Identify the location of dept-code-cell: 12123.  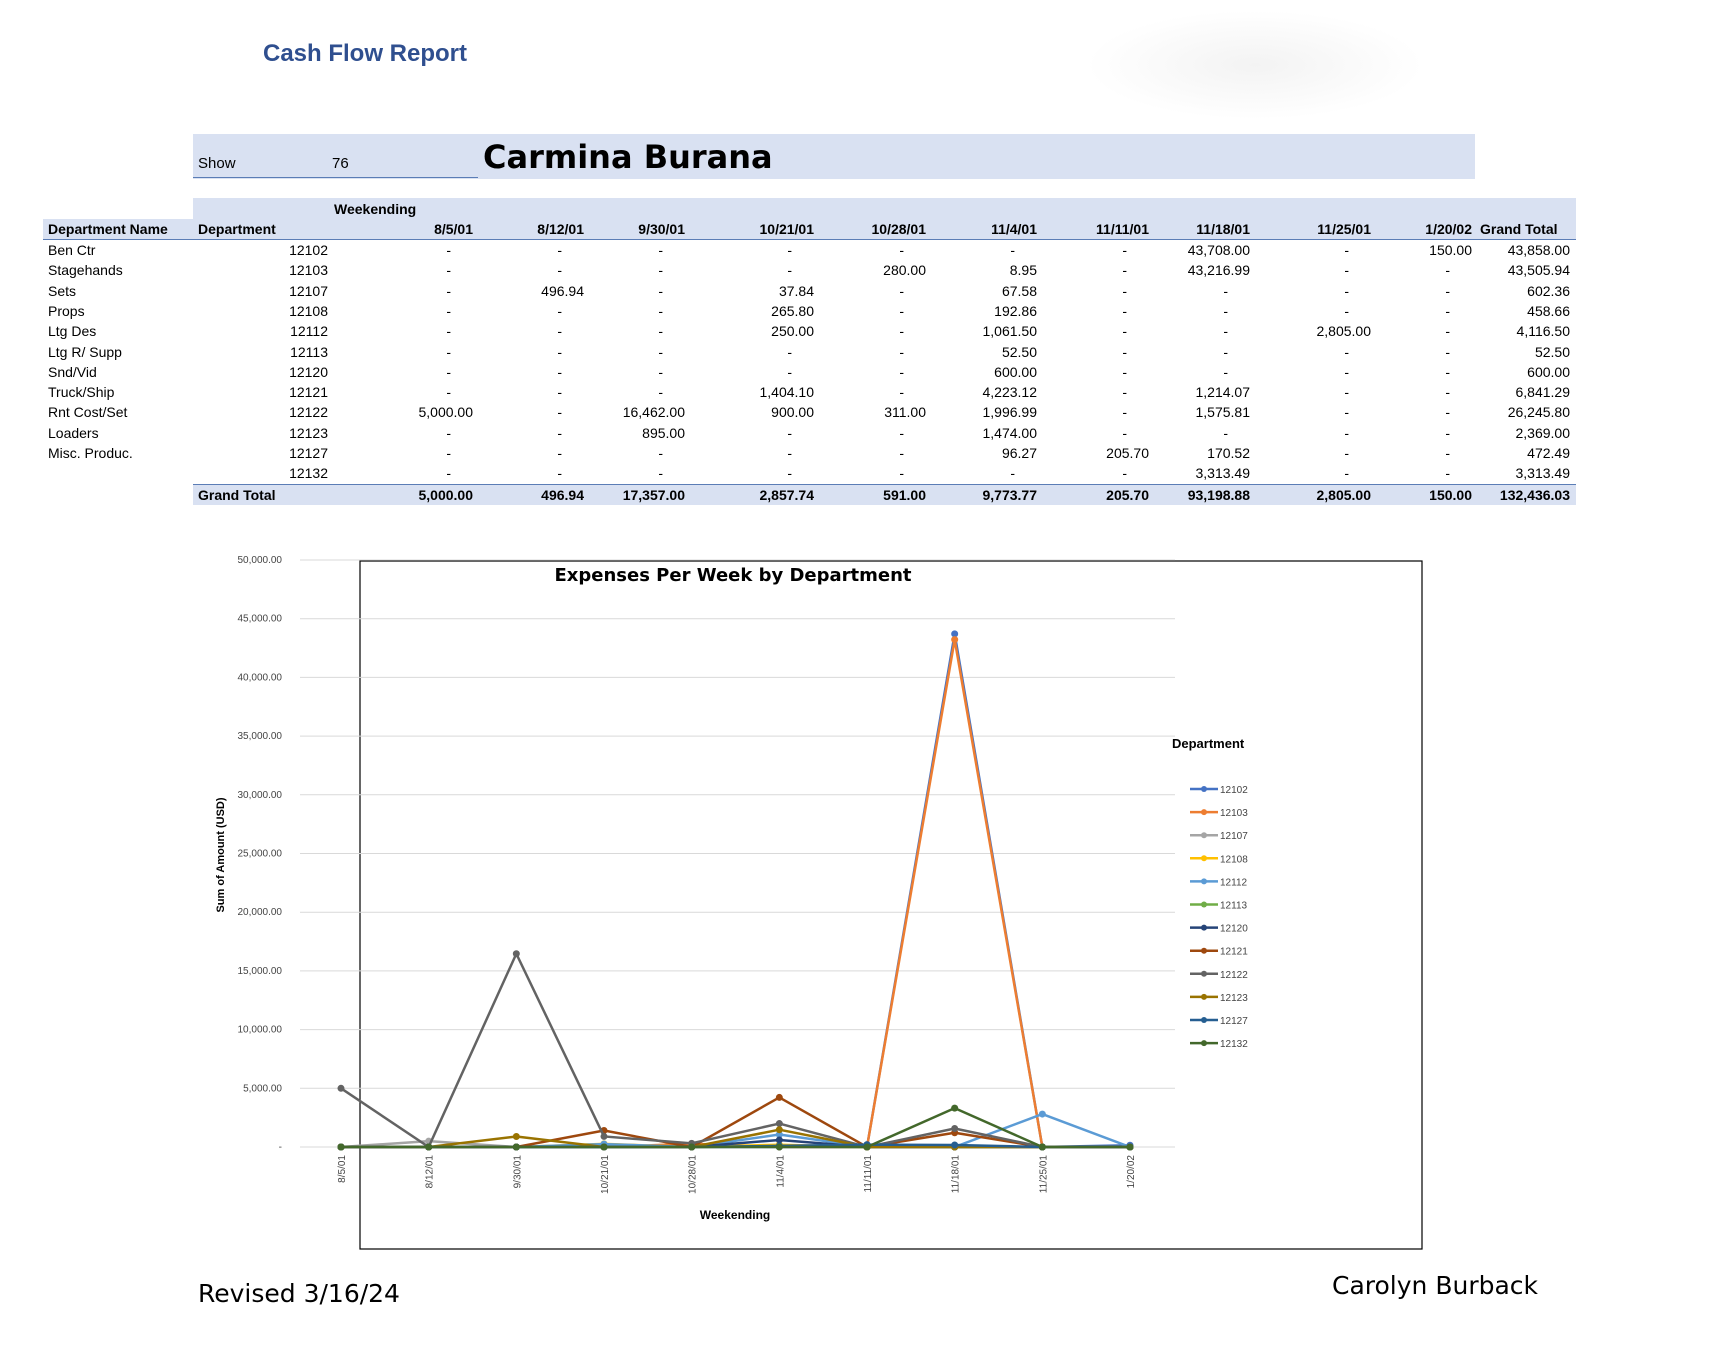
(308, 432).